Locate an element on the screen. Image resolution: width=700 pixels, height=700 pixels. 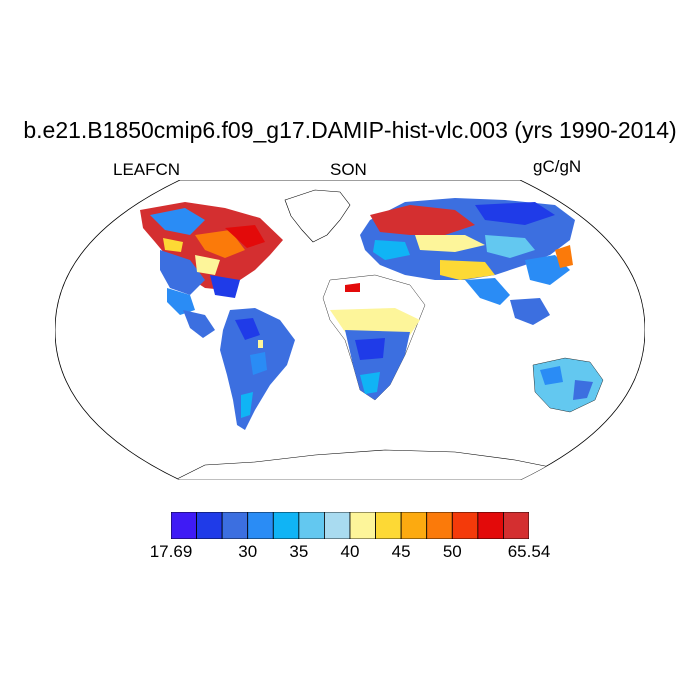
colorbar-tick-label: 35 is located at coordinates (299, 551).